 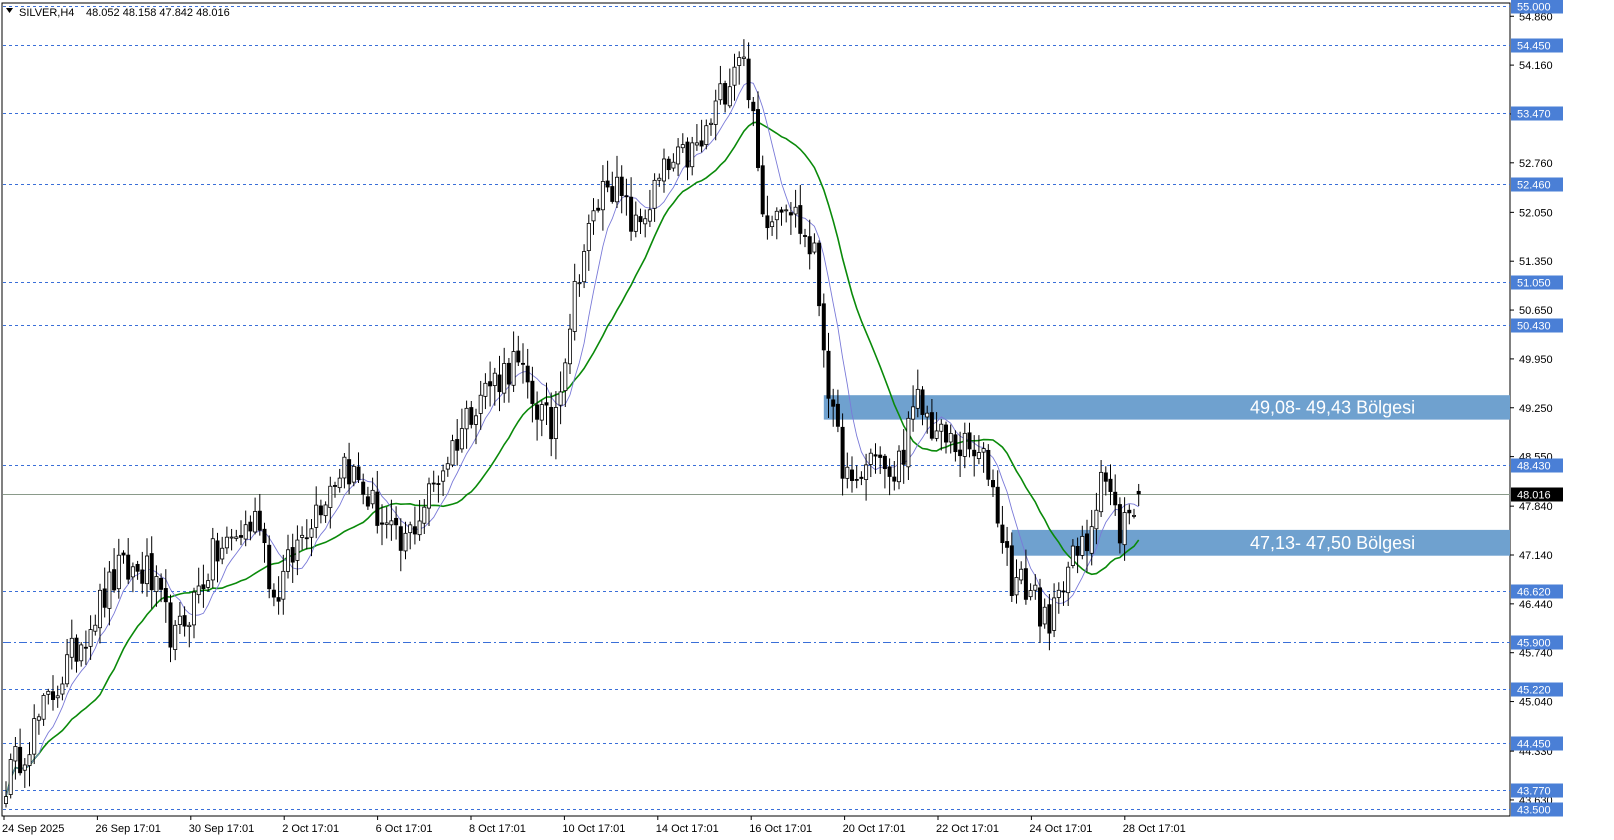 I want to click on level-label: 52.460, so click(x=1534, y=186).